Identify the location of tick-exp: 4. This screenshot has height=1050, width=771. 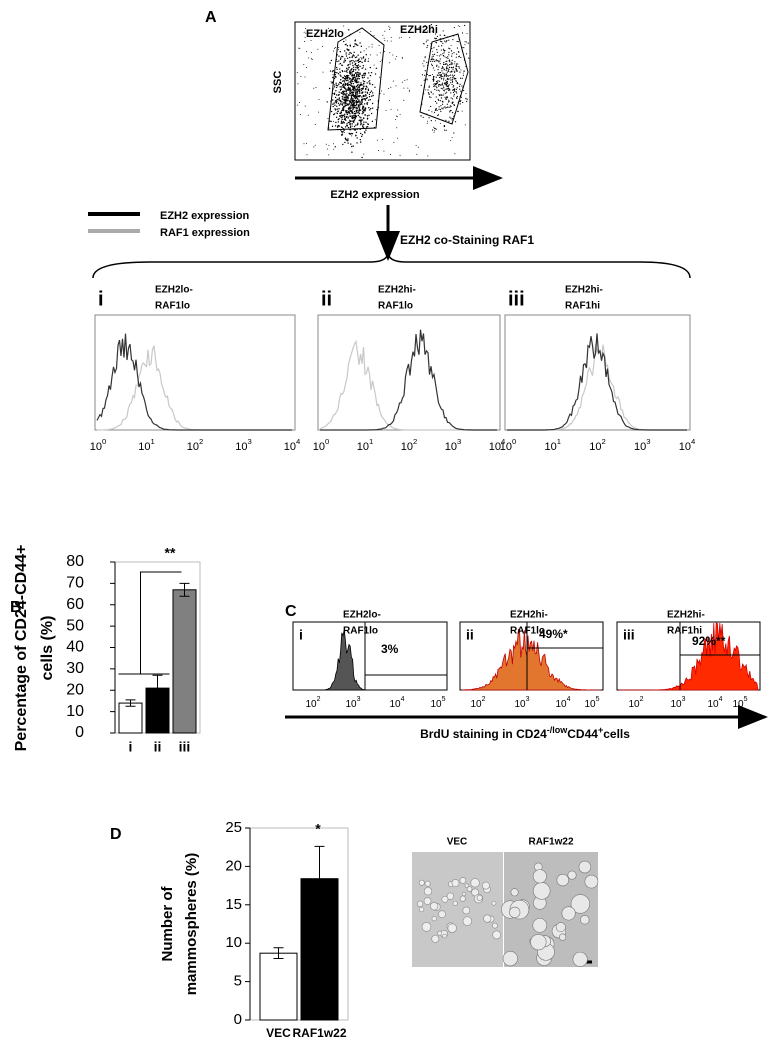
(721, 699).